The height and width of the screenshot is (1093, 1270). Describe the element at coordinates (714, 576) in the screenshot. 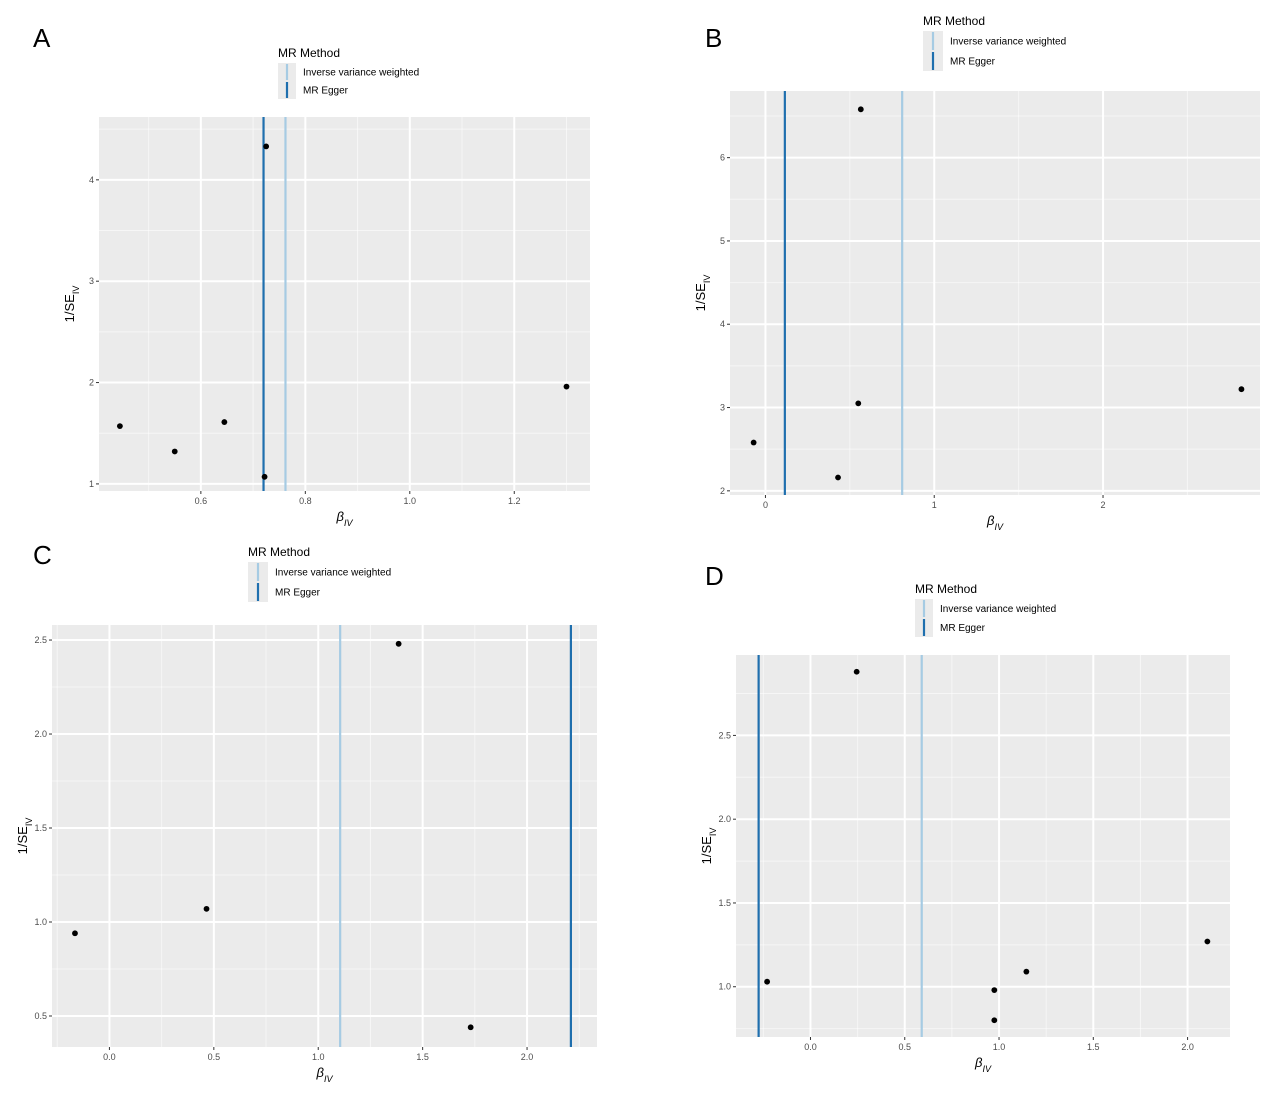

I see `panel-letter: D` at that location.